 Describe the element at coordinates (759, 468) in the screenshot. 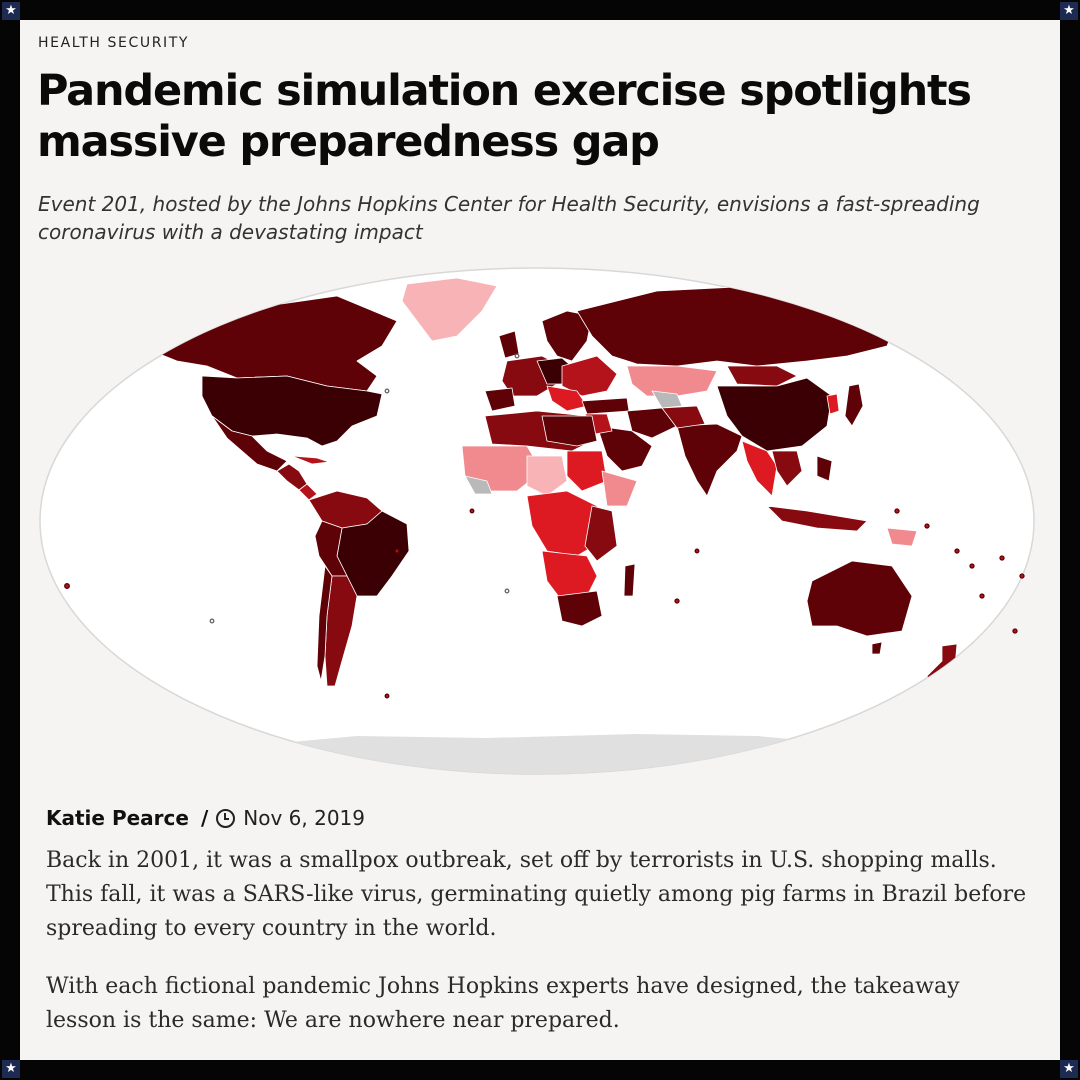

I see `southeast-asia` at that location.